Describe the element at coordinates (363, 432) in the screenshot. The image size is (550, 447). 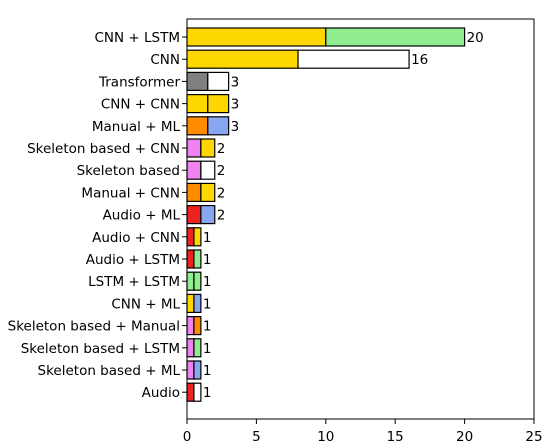
I see `x-axis: 0 5 10 15 20 25` at that location.